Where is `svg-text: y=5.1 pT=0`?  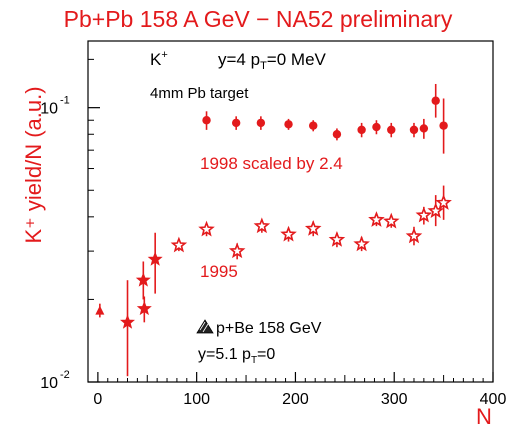 svg-text: y=5.1 pT=0 is located at coordinates (236, 356).